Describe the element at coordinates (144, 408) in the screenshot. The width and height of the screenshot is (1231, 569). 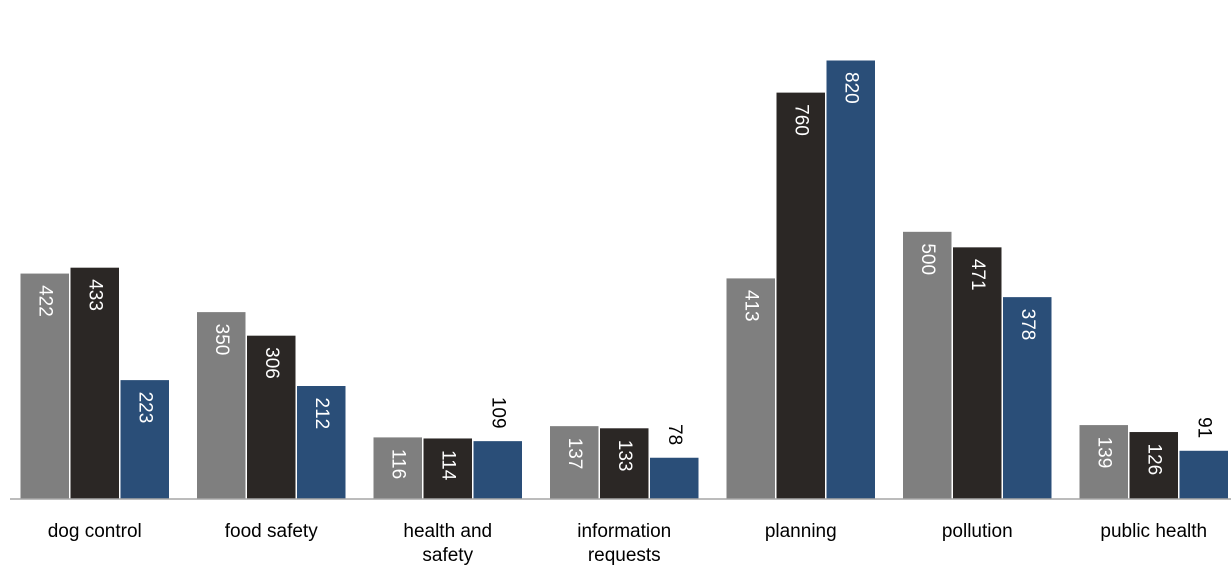
I see `value-label-dog-control-s3: 223` at that location.